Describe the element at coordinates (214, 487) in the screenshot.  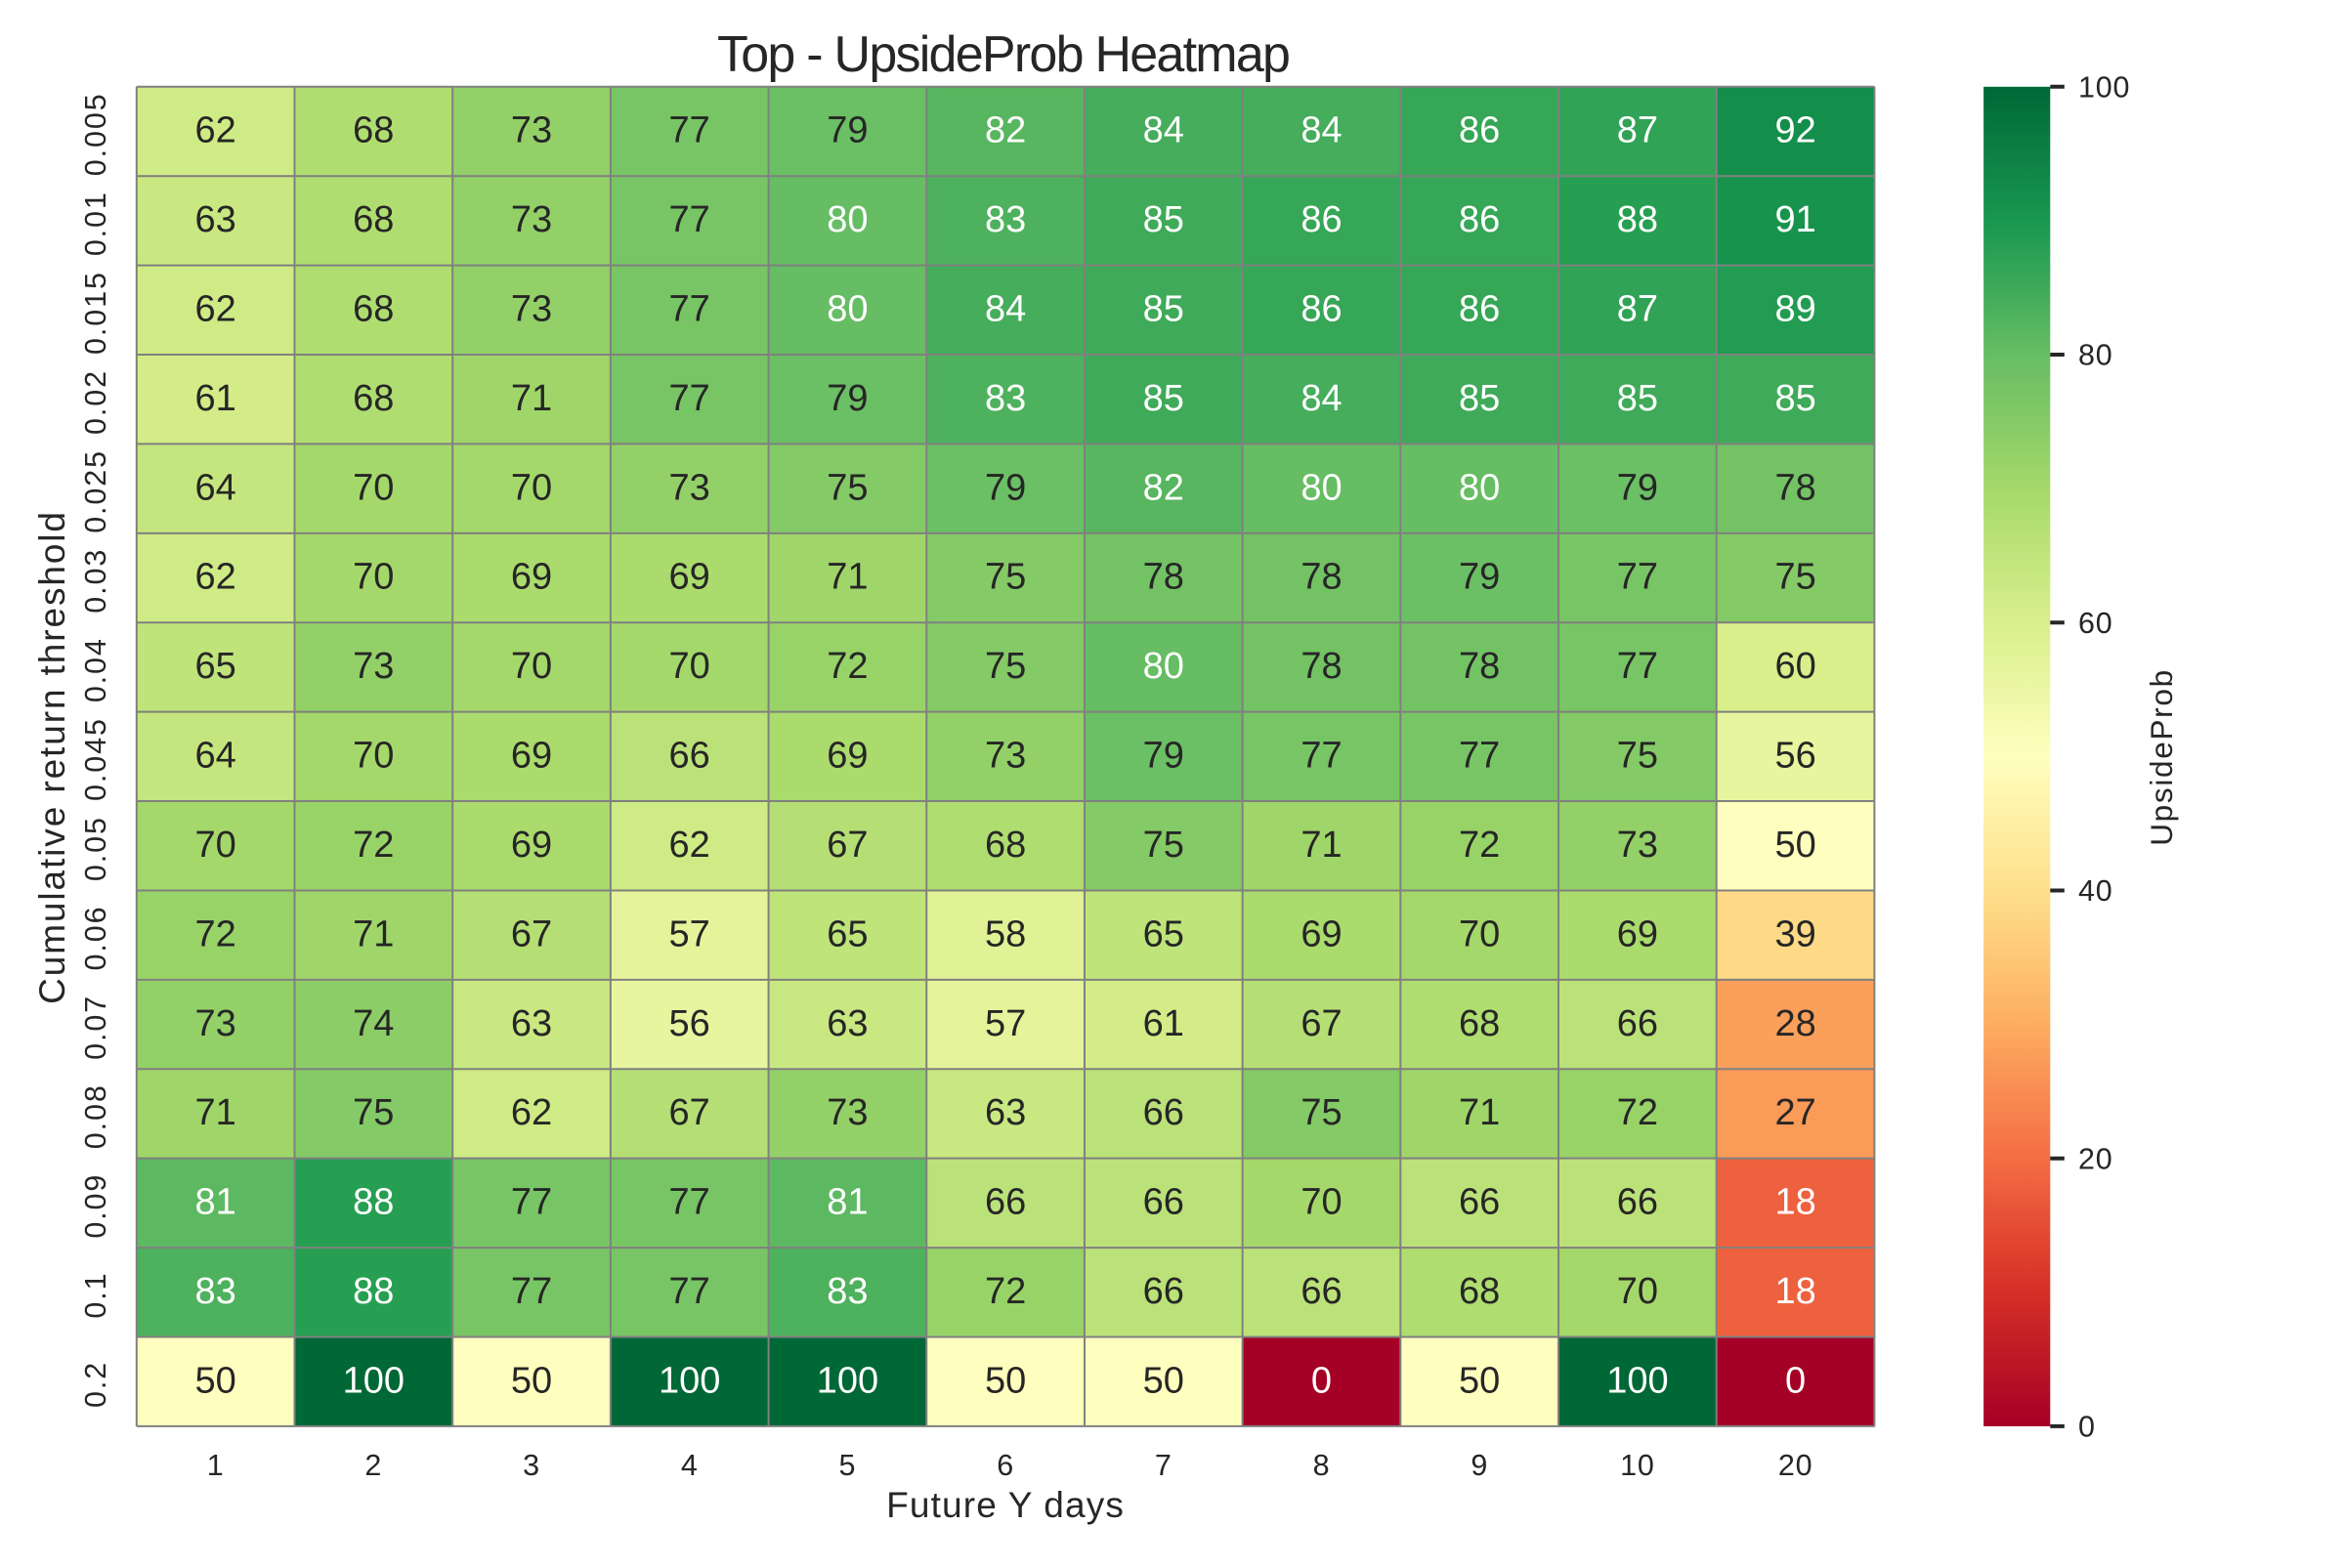
I see `svg-text: 64` at that location.